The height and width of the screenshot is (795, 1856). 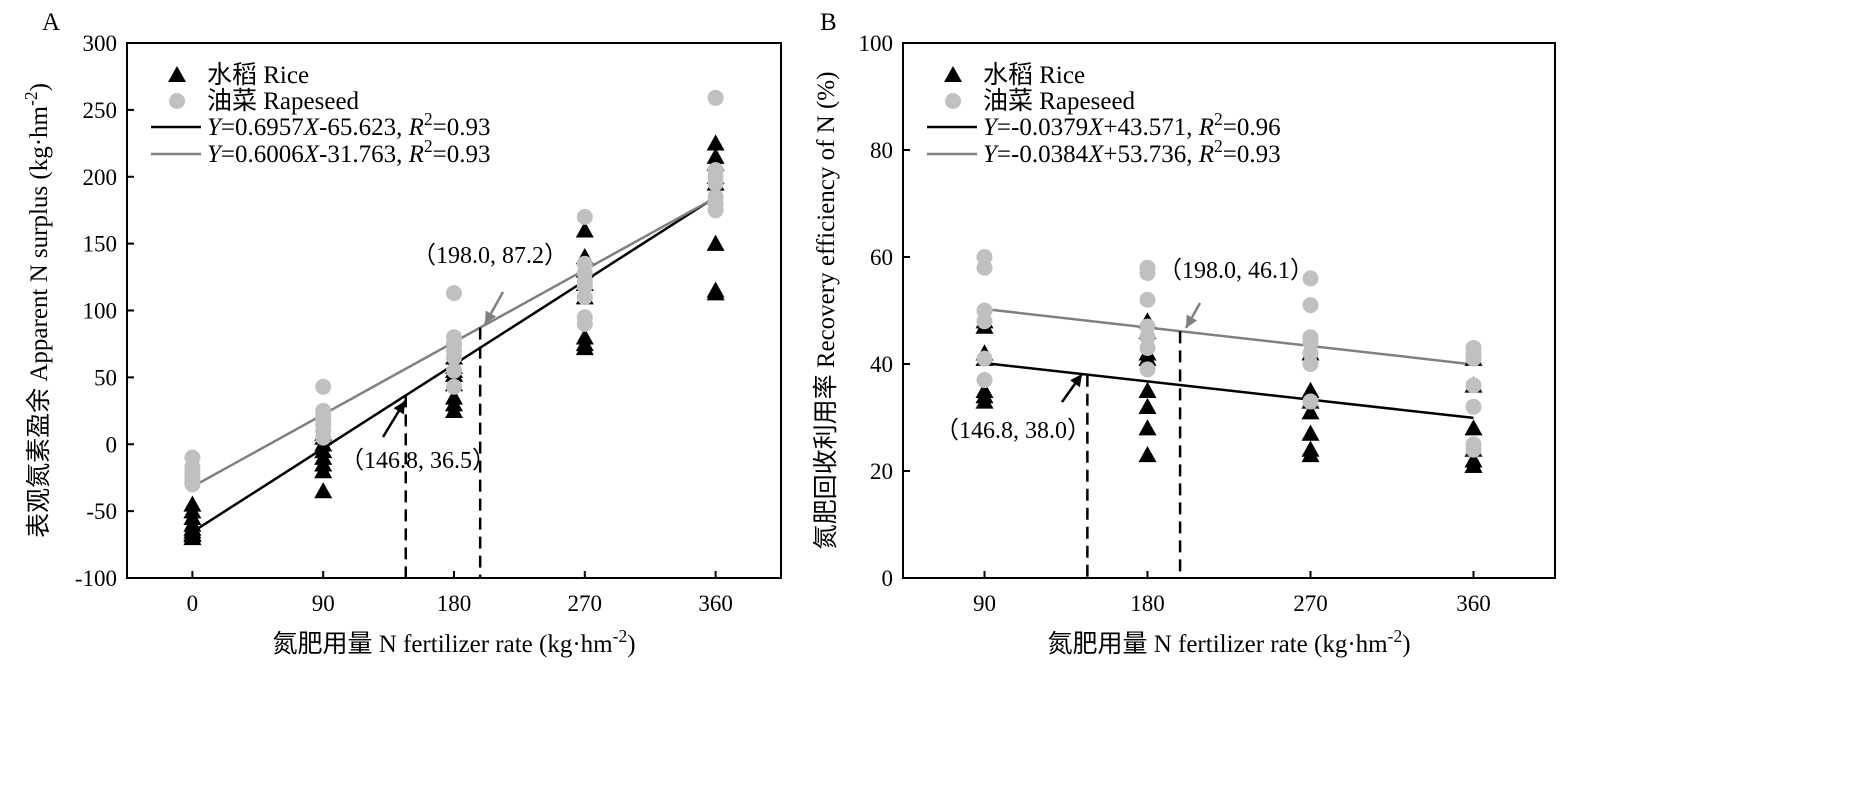 What do you see at coordinates (193, 603) in the screenshot?
I see `x-tick-label: 0` at bounding box center [193, 603].